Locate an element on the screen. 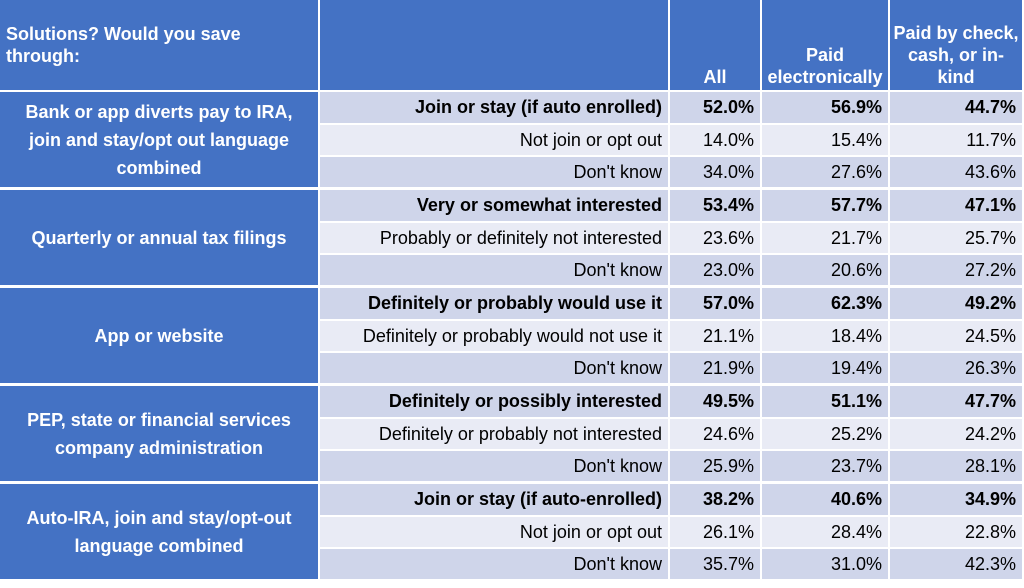 The width and height of the screenshot is (1024, 588). response-cell: Definitely or probably not interested is located at coordinates (495, 435).